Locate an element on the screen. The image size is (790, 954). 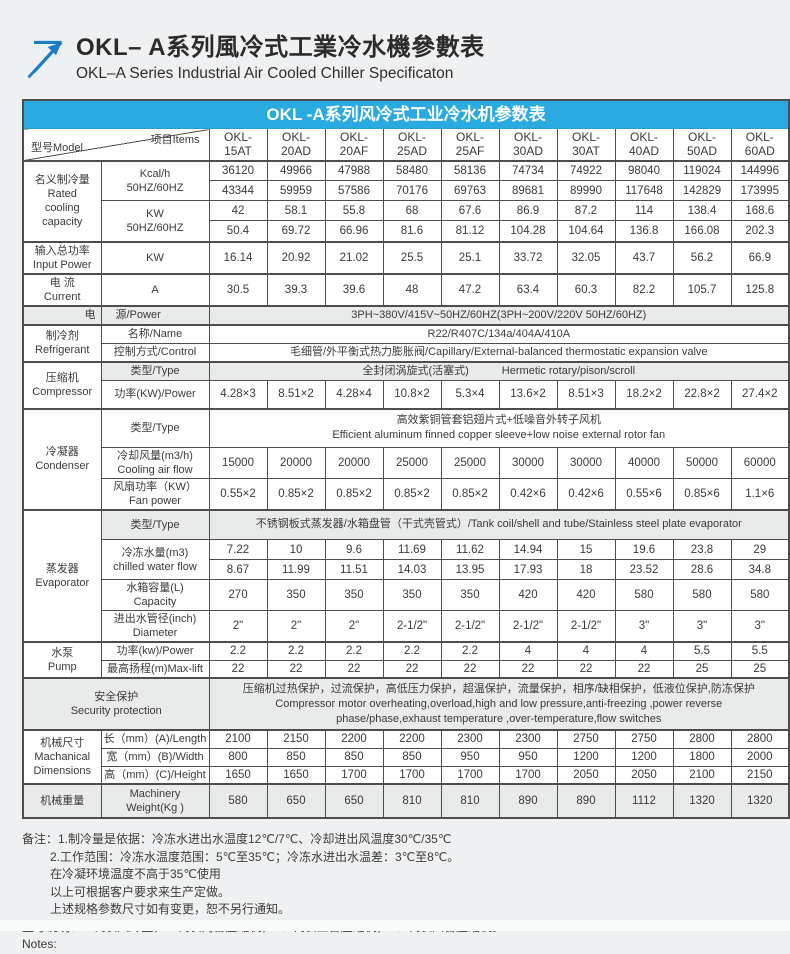
value-cell: 5.5 is located at coordinates (760, 651).